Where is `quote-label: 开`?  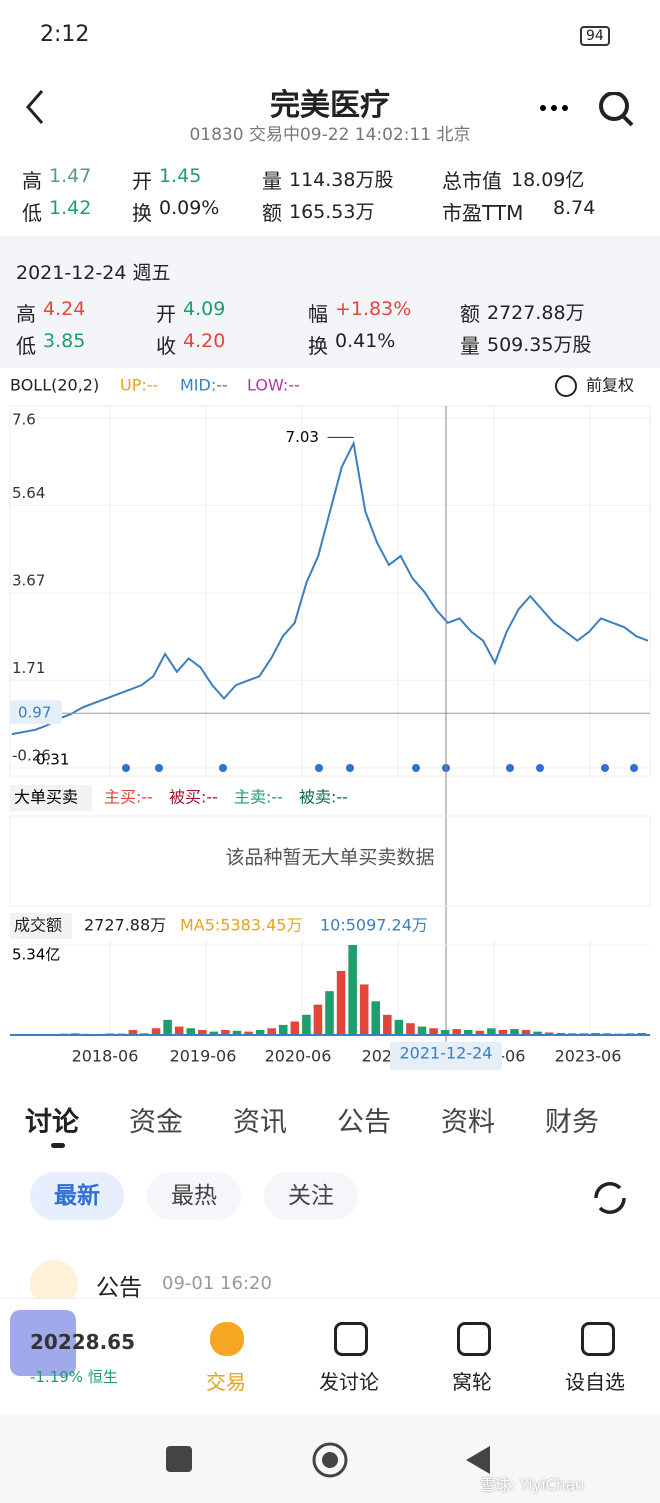
quote-label: 开 is located at coordinates (142, 181).